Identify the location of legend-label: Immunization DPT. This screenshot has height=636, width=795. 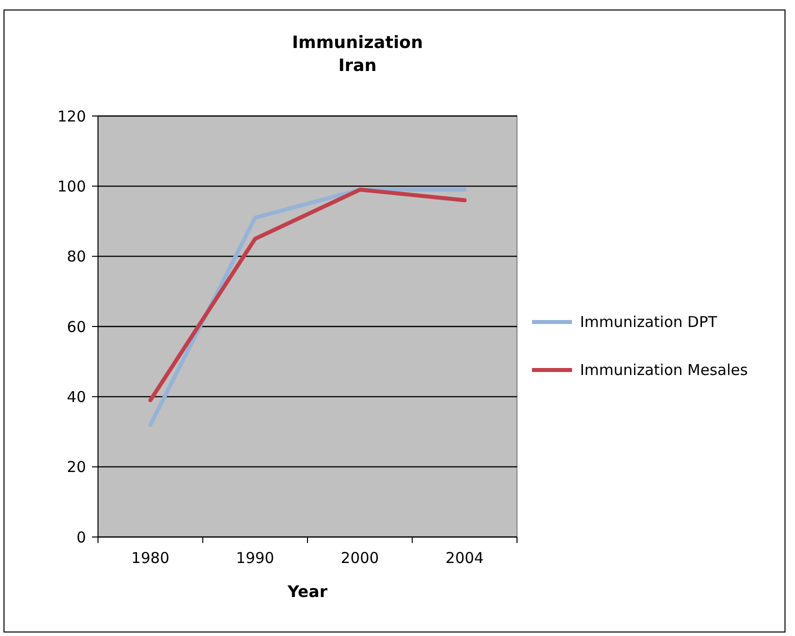
(649, 322).